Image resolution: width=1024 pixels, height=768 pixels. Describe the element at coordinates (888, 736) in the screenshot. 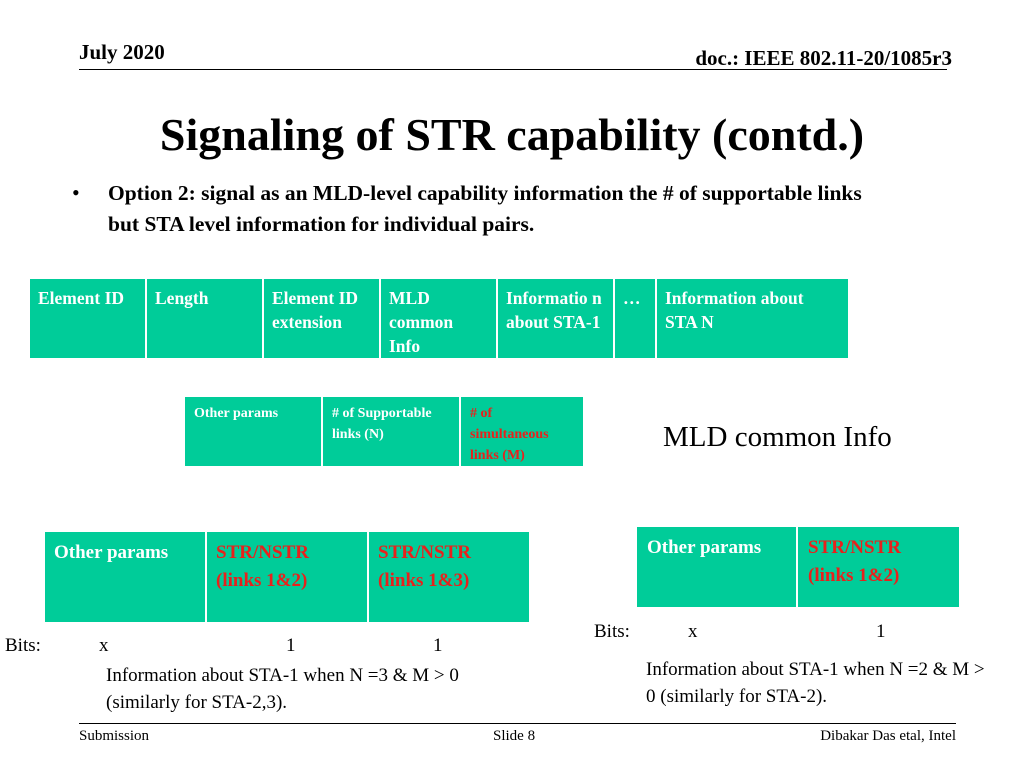

I see `footer-author: Dibakar Das etal, Intel` at that location.